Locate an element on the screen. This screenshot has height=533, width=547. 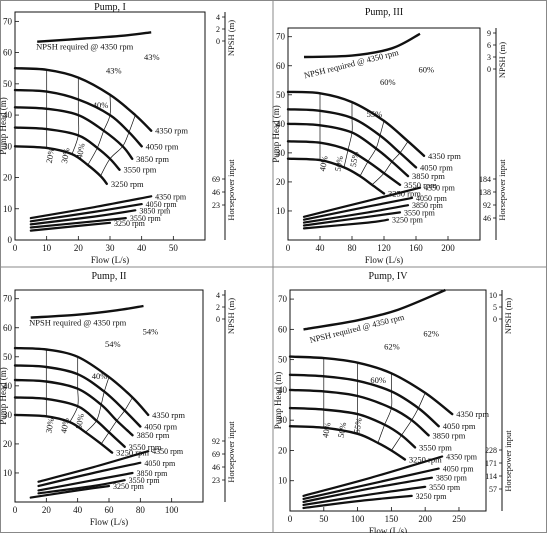
x-tick-label: 160 is located at coordinates (416, 248).